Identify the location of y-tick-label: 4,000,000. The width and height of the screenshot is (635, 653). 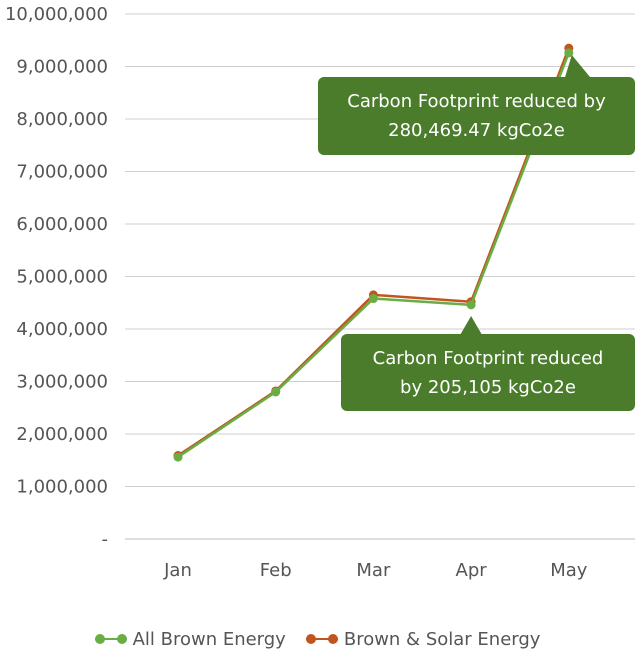
(62, 329).